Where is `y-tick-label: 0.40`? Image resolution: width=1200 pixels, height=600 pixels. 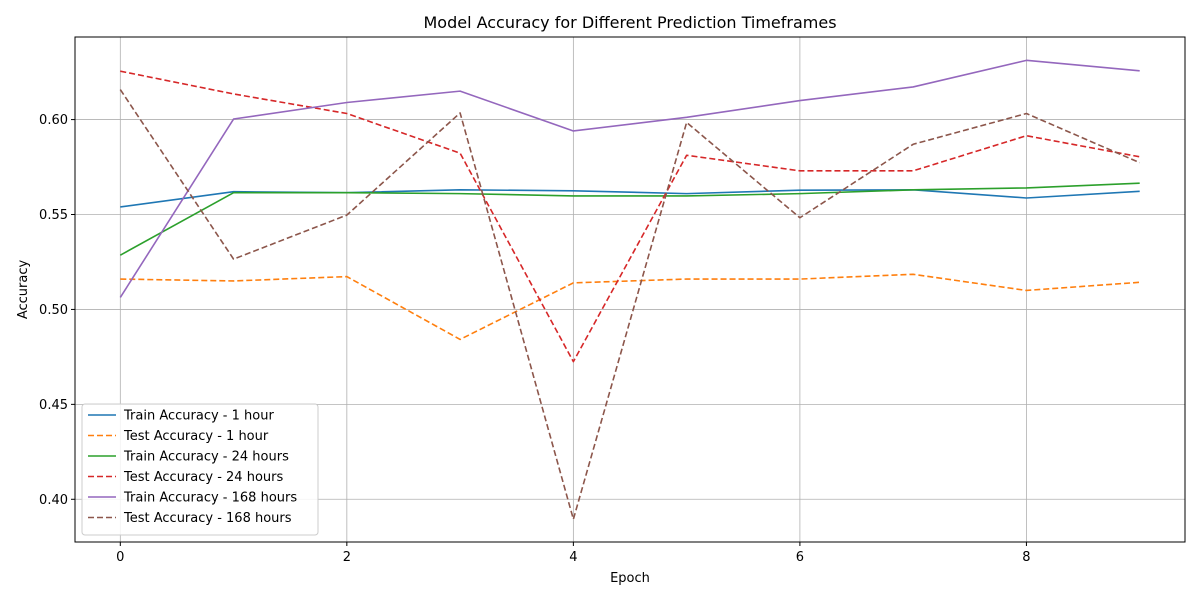 y-tick-label: 0.40 is located at coordinates (53, 500).